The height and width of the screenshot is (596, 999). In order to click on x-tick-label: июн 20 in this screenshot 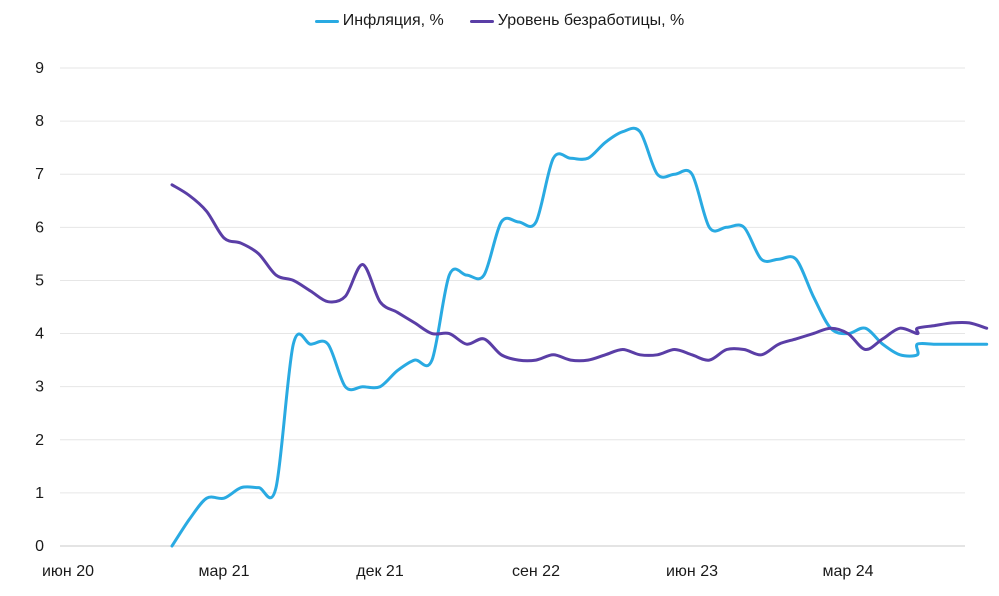, I will do `click(68, 571)`.